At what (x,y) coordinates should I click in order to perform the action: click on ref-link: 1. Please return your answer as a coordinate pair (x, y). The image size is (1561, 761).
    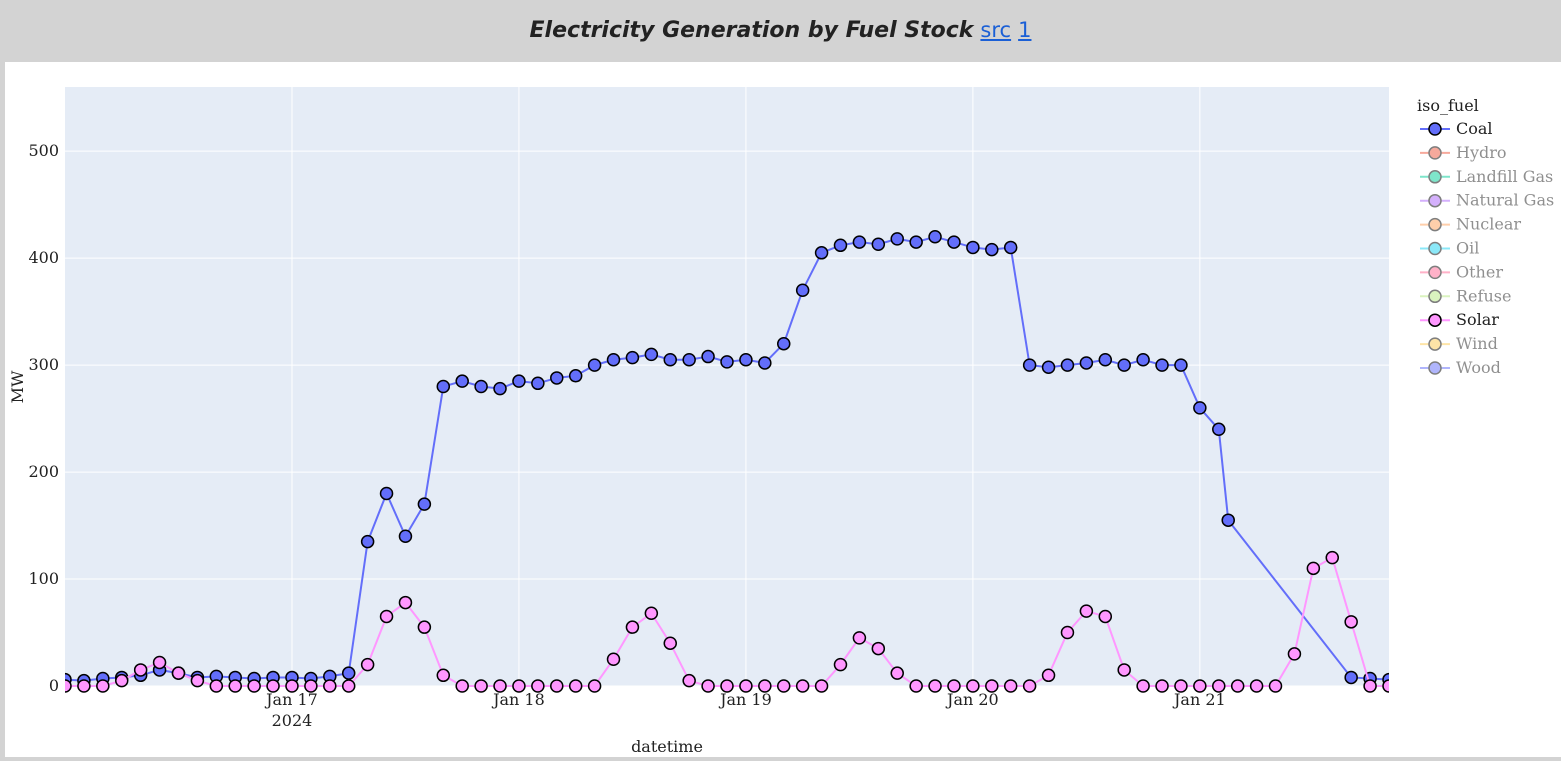
    Looking at the image, I should click on (1025, 30).